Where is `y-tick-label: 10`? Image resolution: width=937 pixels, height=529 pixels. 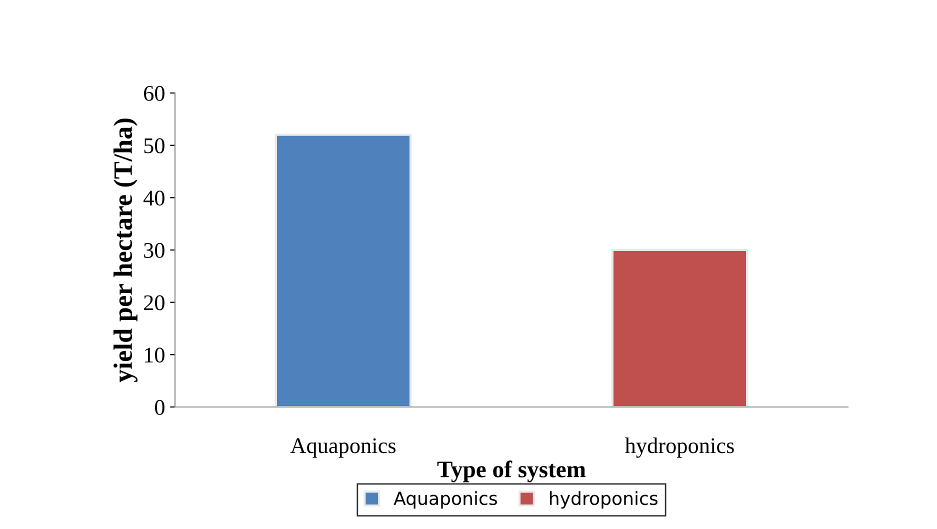 y-tick-label: 10 is located at coordinates (154, 355).